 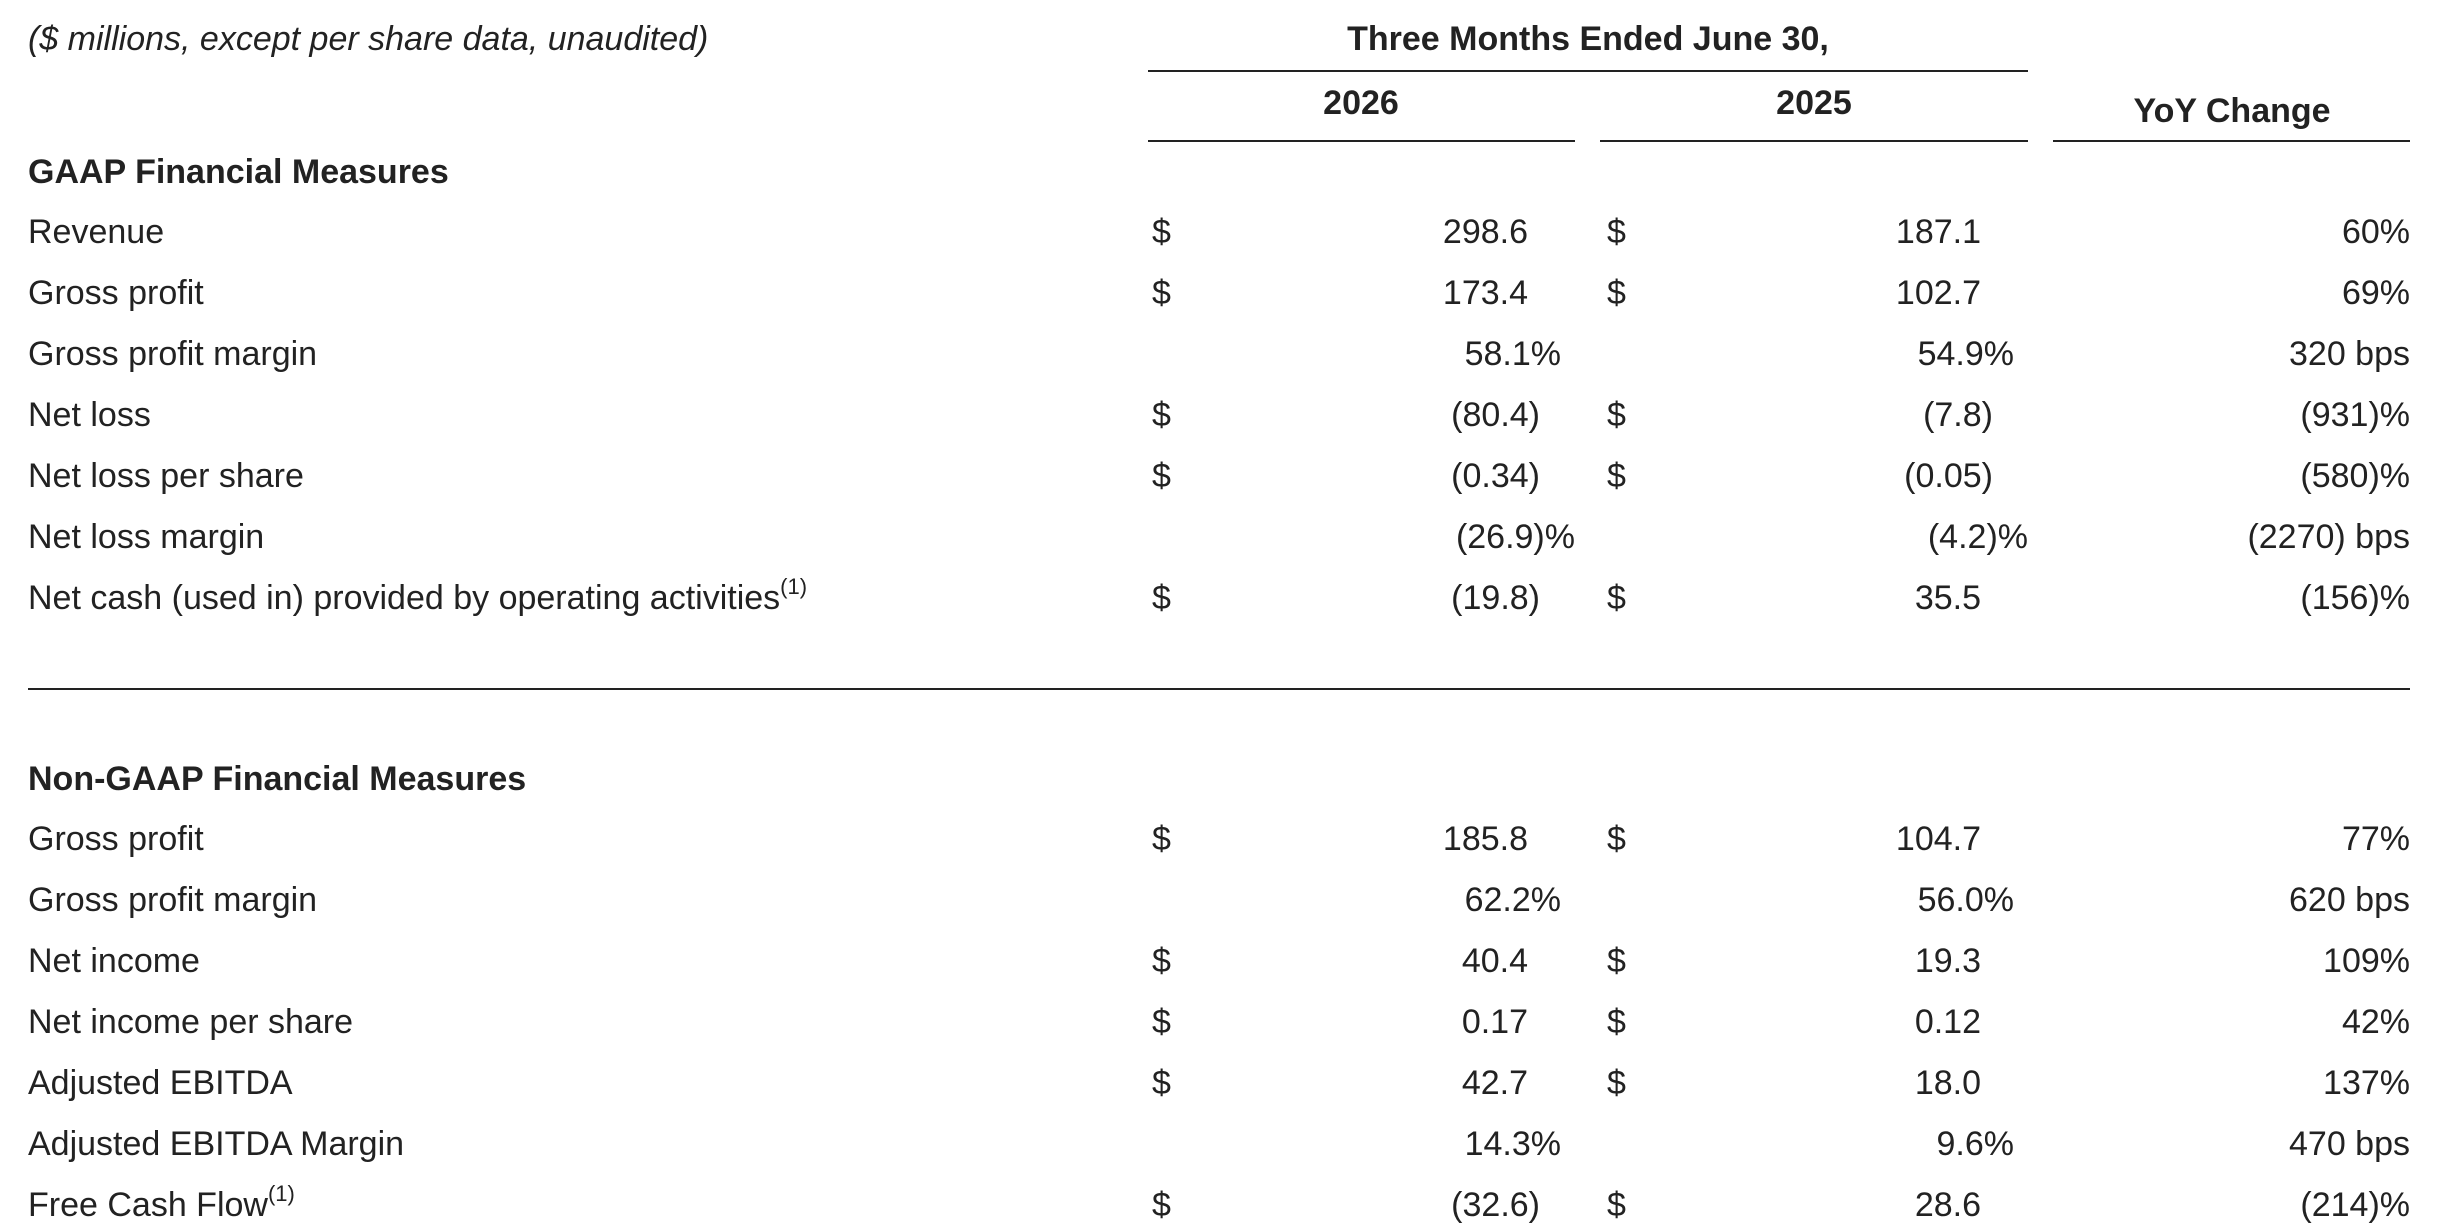 I want to click on value: (0.34), so click(x=1495, y=476).